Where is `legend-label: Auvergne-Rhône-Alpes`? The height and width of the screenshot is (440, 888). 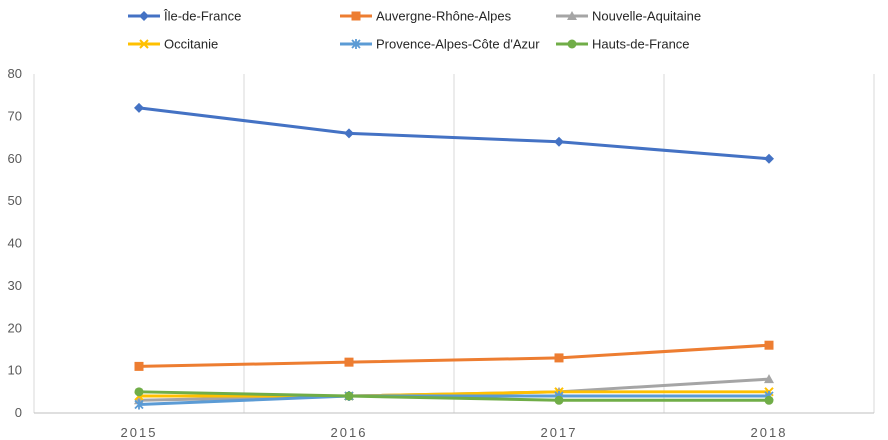
legend-label: Auvergne-Rhône-Alpes is located at coordinates (444, 16).